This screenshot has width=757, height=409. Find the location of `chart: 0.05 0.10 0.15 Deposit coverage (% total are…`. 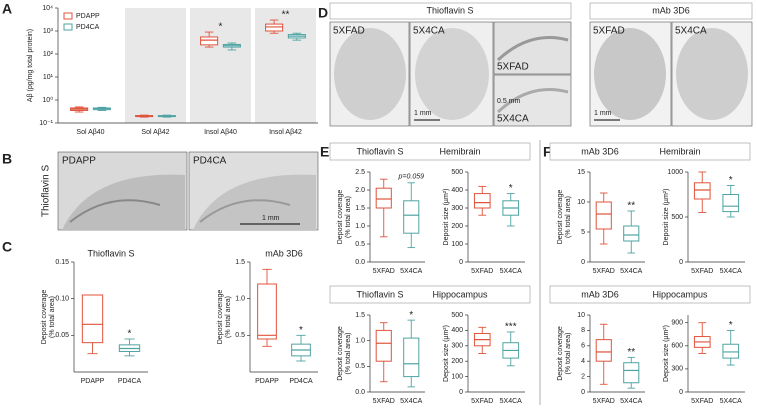

chart: 0.05 0.10 0.15 Deposit coverage (% total are… is located at coordinates (94, 316).